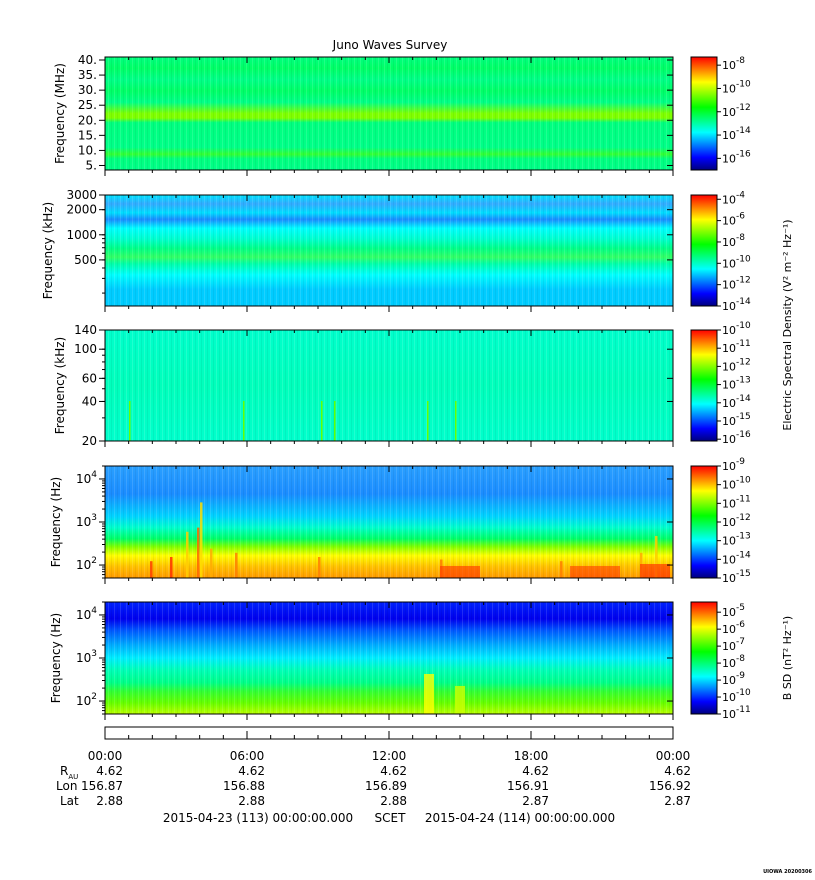 This screenshot has height=880, width=815. I want to click on ylabel-2: Frequency (kHz), so click(48, 250).